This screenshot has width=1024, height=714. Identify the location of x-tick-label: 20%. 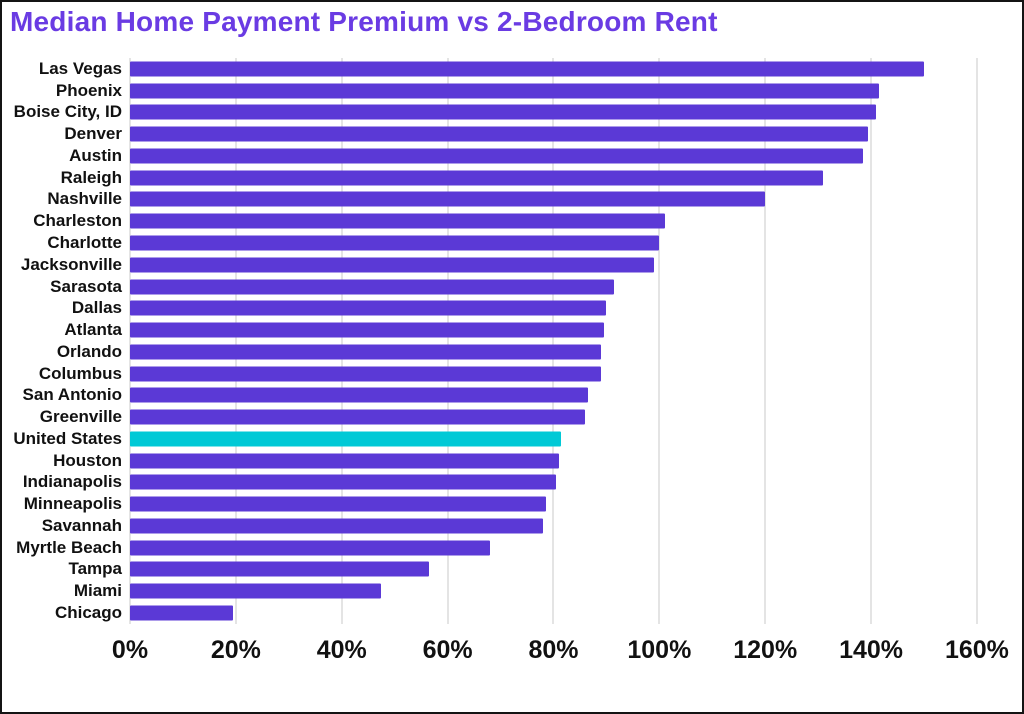
(235, 650).